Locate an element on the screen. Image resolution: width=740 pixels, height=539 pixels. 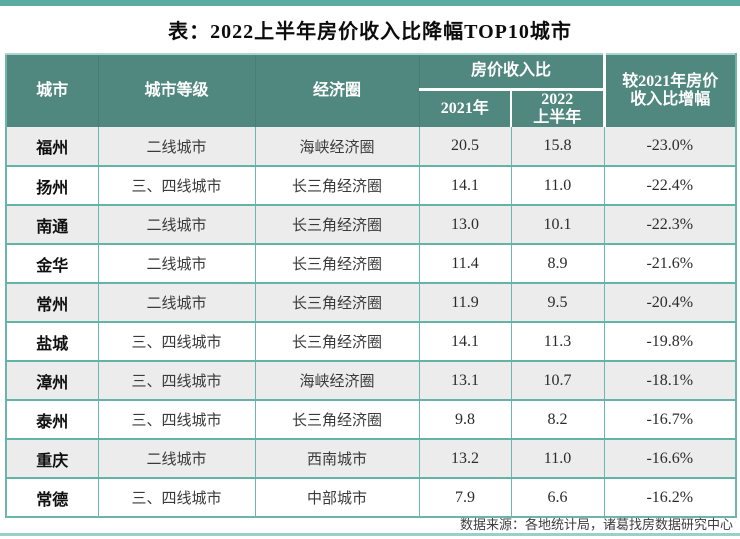
header-change: 较2021年房价 收入比增幅 is located at coordinates (669, 91).